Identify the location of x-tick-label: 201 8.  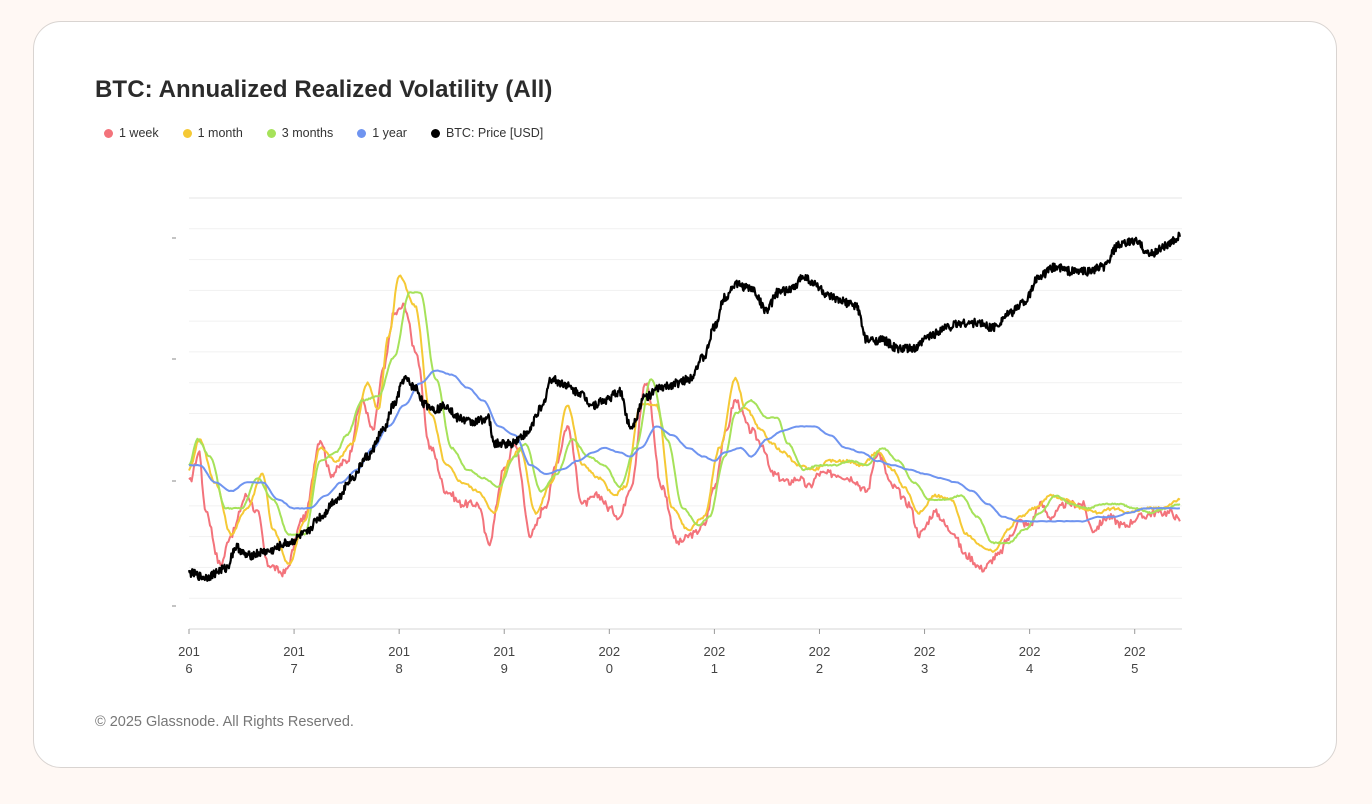
(399, 660).